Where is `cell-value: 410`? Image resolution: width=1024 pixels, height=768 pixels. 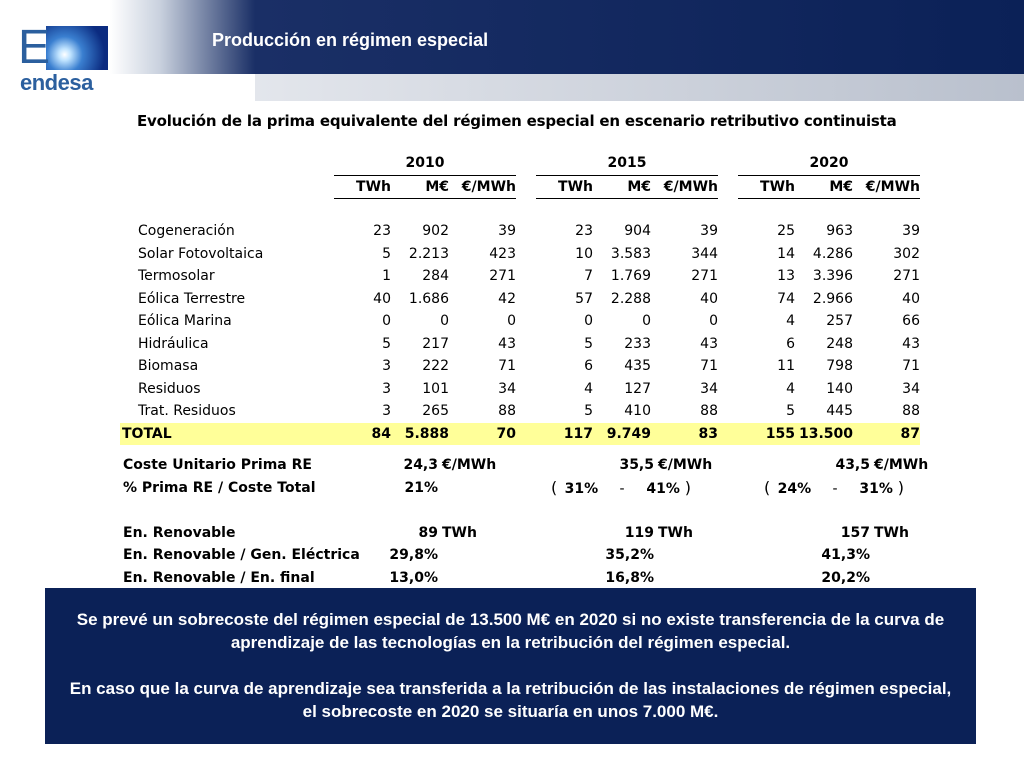
cell-value: 410 is located at coordinates (637, 411).